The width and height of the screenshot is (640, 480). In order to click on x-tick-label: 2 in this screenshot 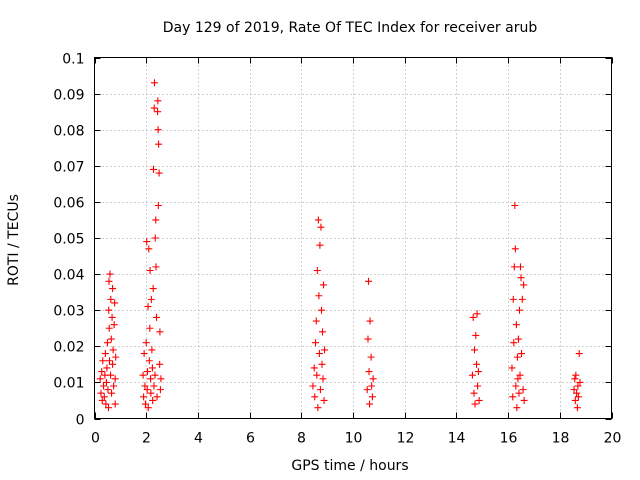, I will do `click(146, 439)`.